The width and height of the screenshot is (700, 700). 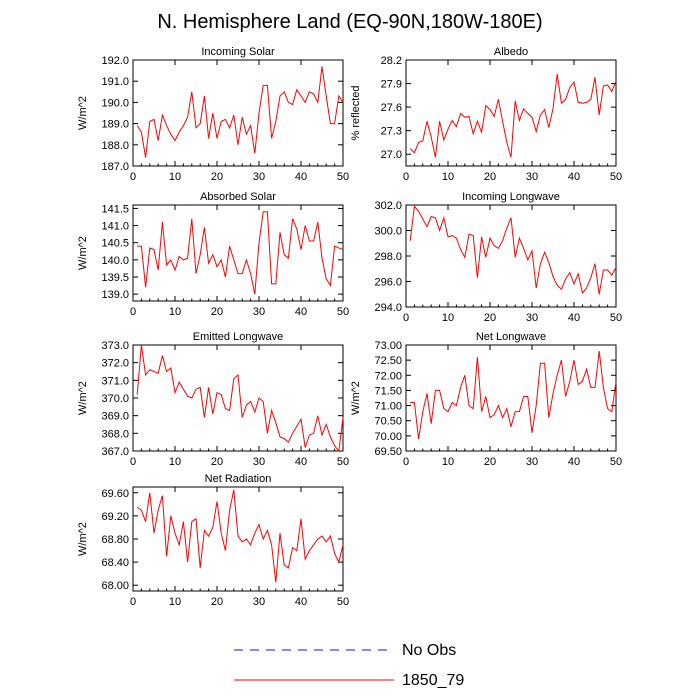 What do you see at coordinates (115, 364) in the screenshot?
I see `y-tick-label: 372.0` at bounding box center [115, 364].